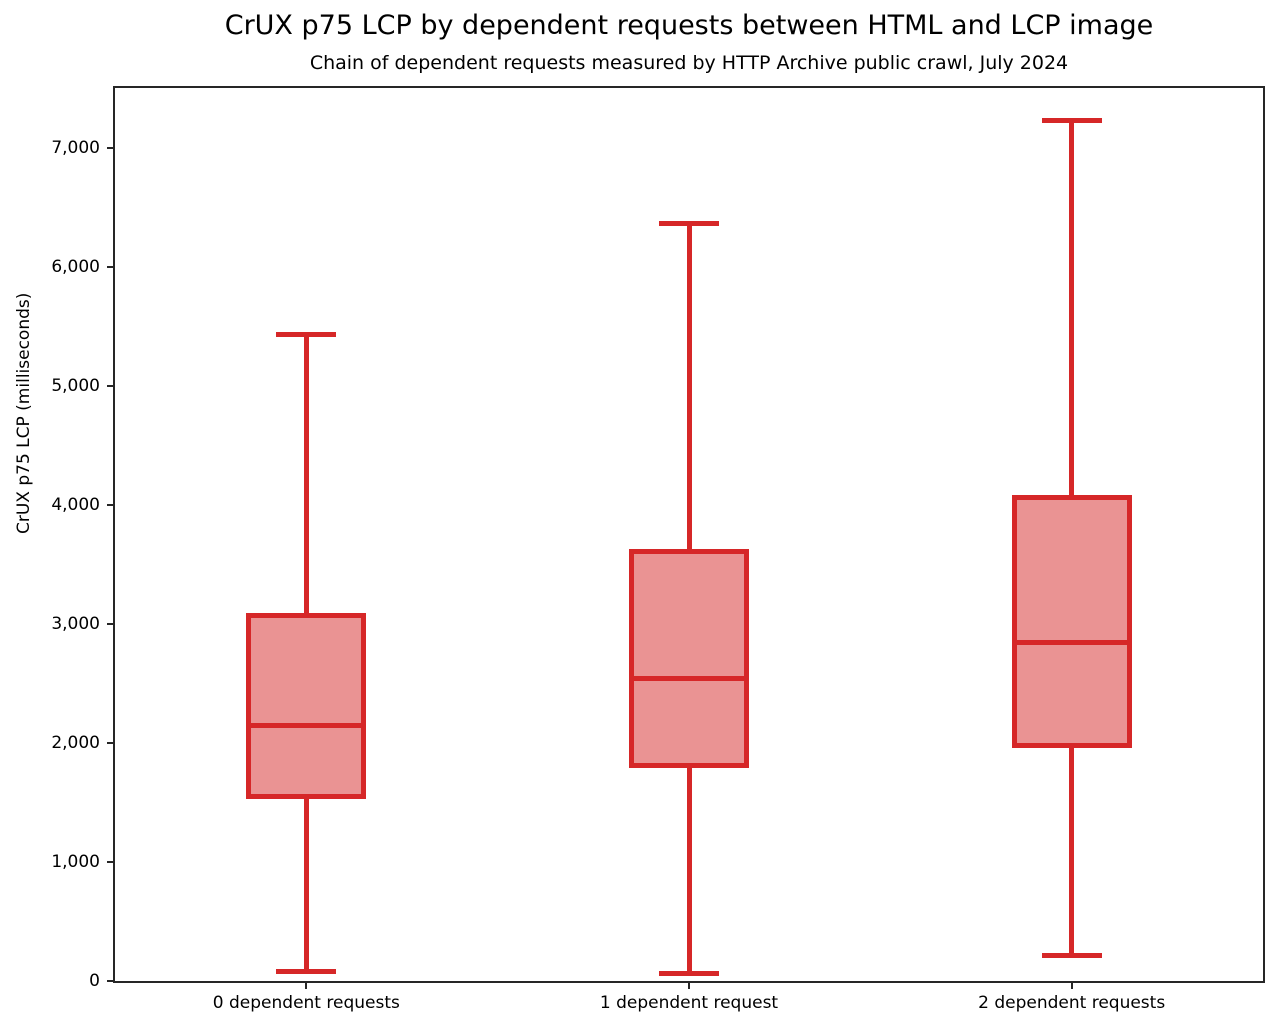 This screenshot has width=1280, height=1030. I want to click on y-tick-label: 7,000, so click(75, 147).